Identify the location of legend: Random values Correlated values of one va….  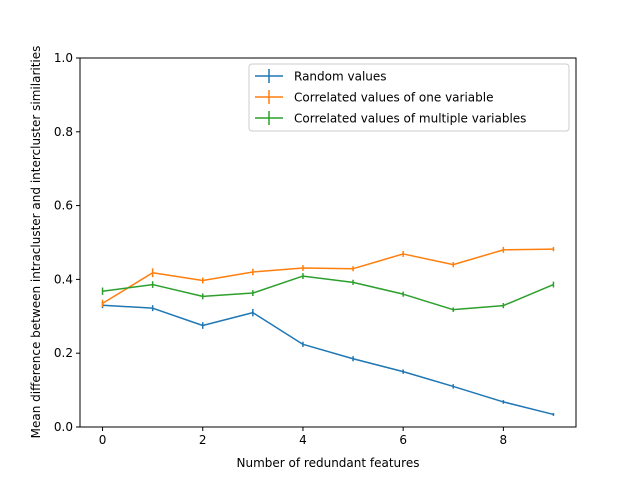
(409, 97).